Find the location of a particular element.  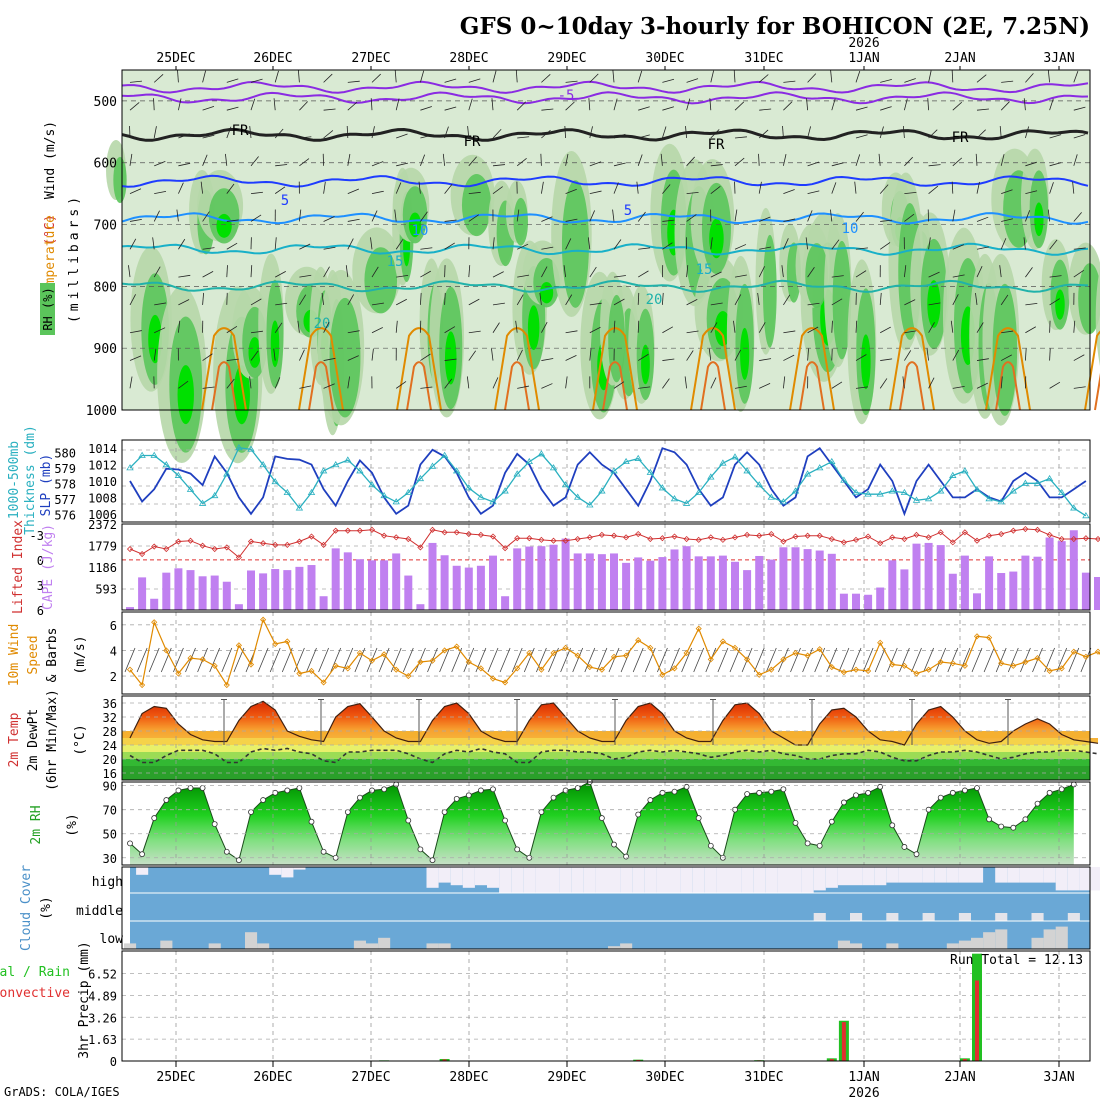

rh2m-label: 2m RH is located at coordinates (36, 824).